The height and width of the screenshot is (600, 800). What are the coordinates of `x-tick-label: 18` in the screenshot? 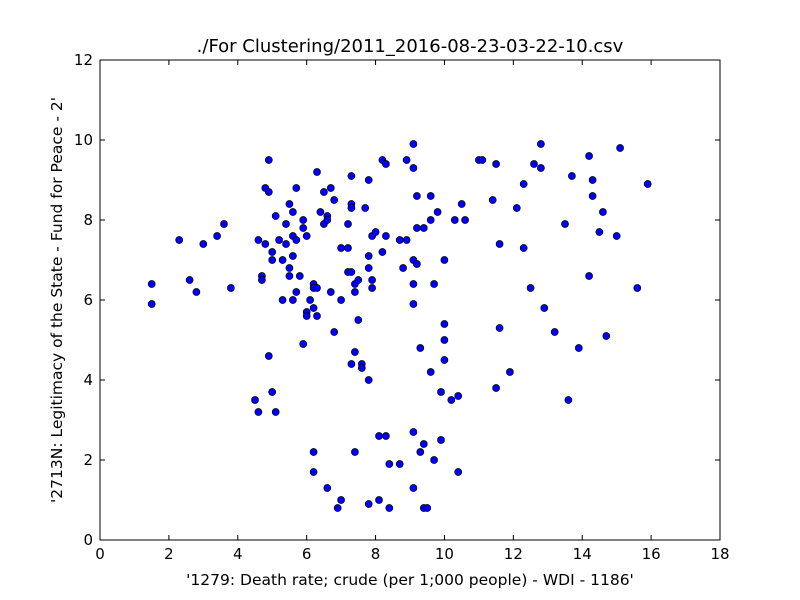 It's located at (719, 554).